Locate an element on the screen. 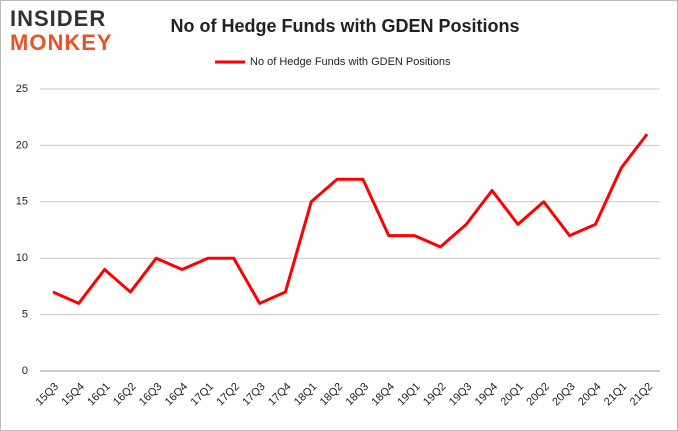 This screenshot has width=678, height=431. logo-top: INSIDER is located at coordinates (58, 18).